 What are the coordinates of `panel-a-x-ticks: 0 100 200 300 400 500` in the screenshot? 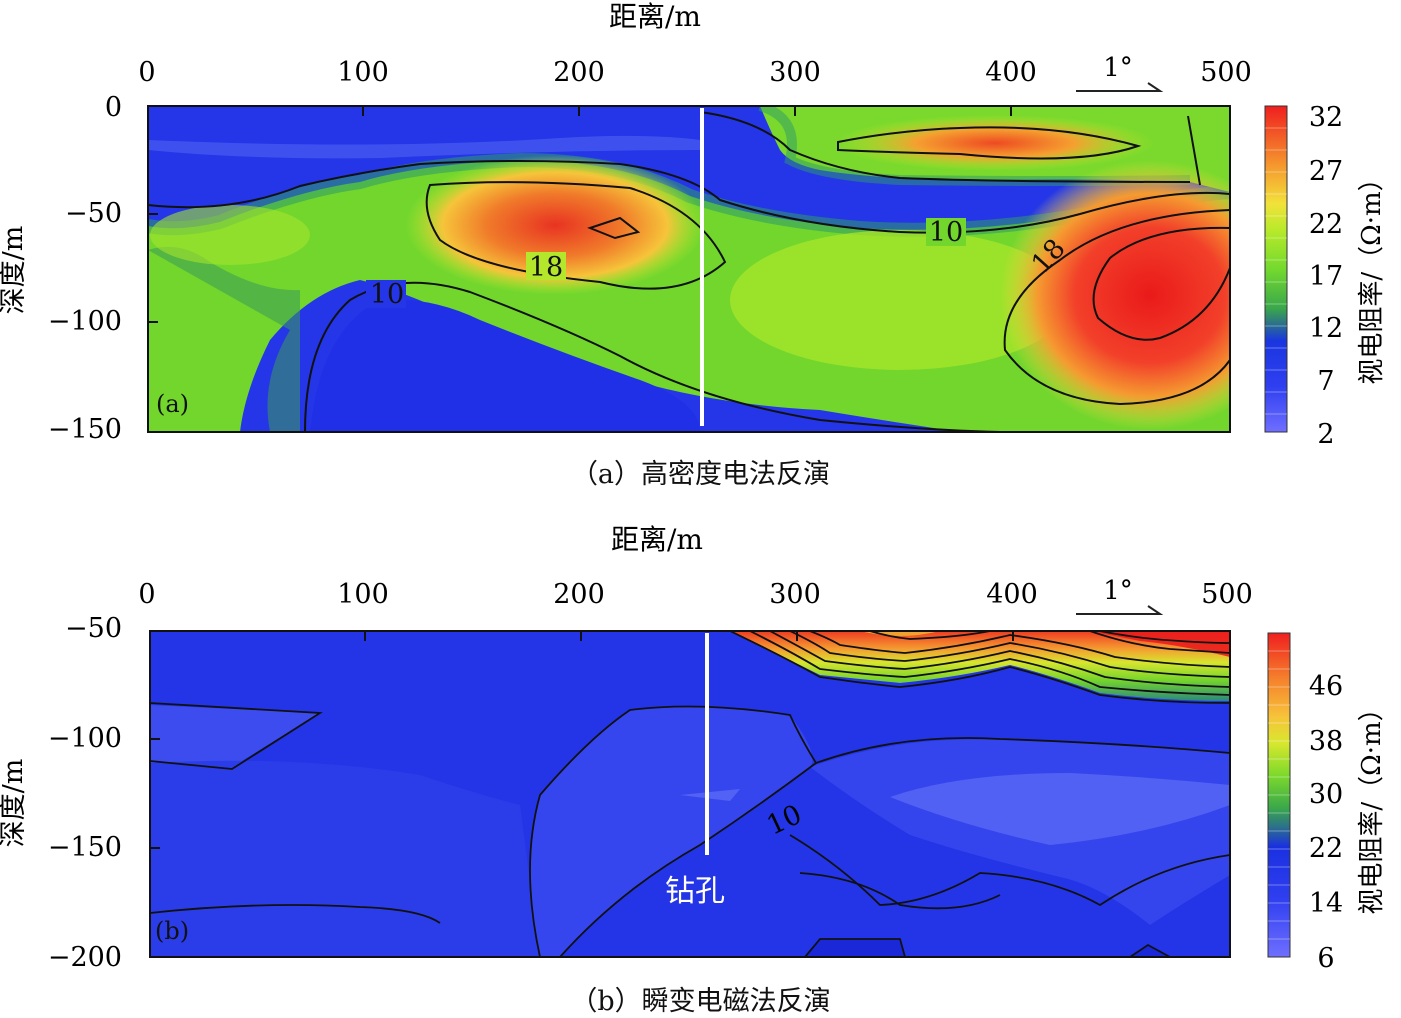 It's located at (694, 72).